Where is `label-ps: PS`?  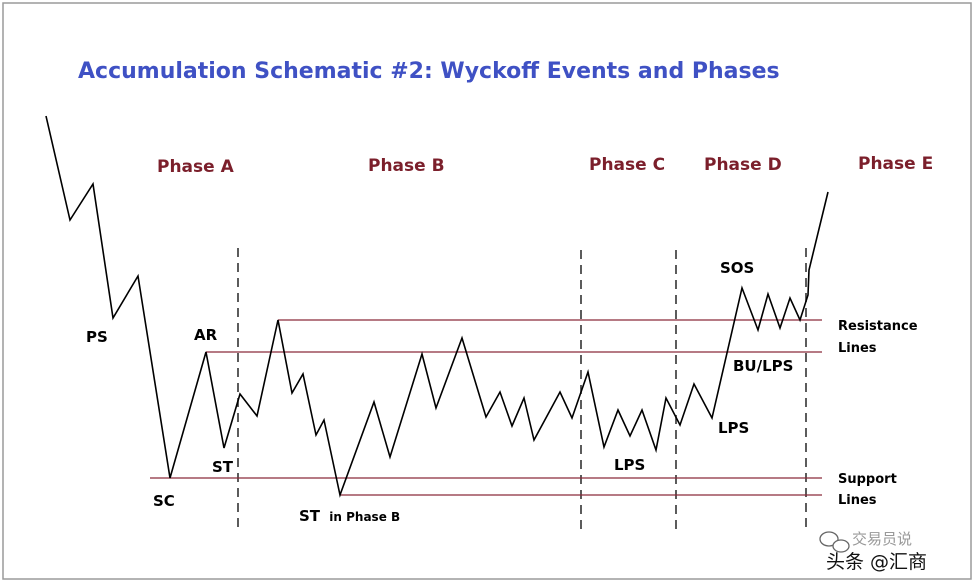 label-ps: PS is located at coordinates (97, 337).